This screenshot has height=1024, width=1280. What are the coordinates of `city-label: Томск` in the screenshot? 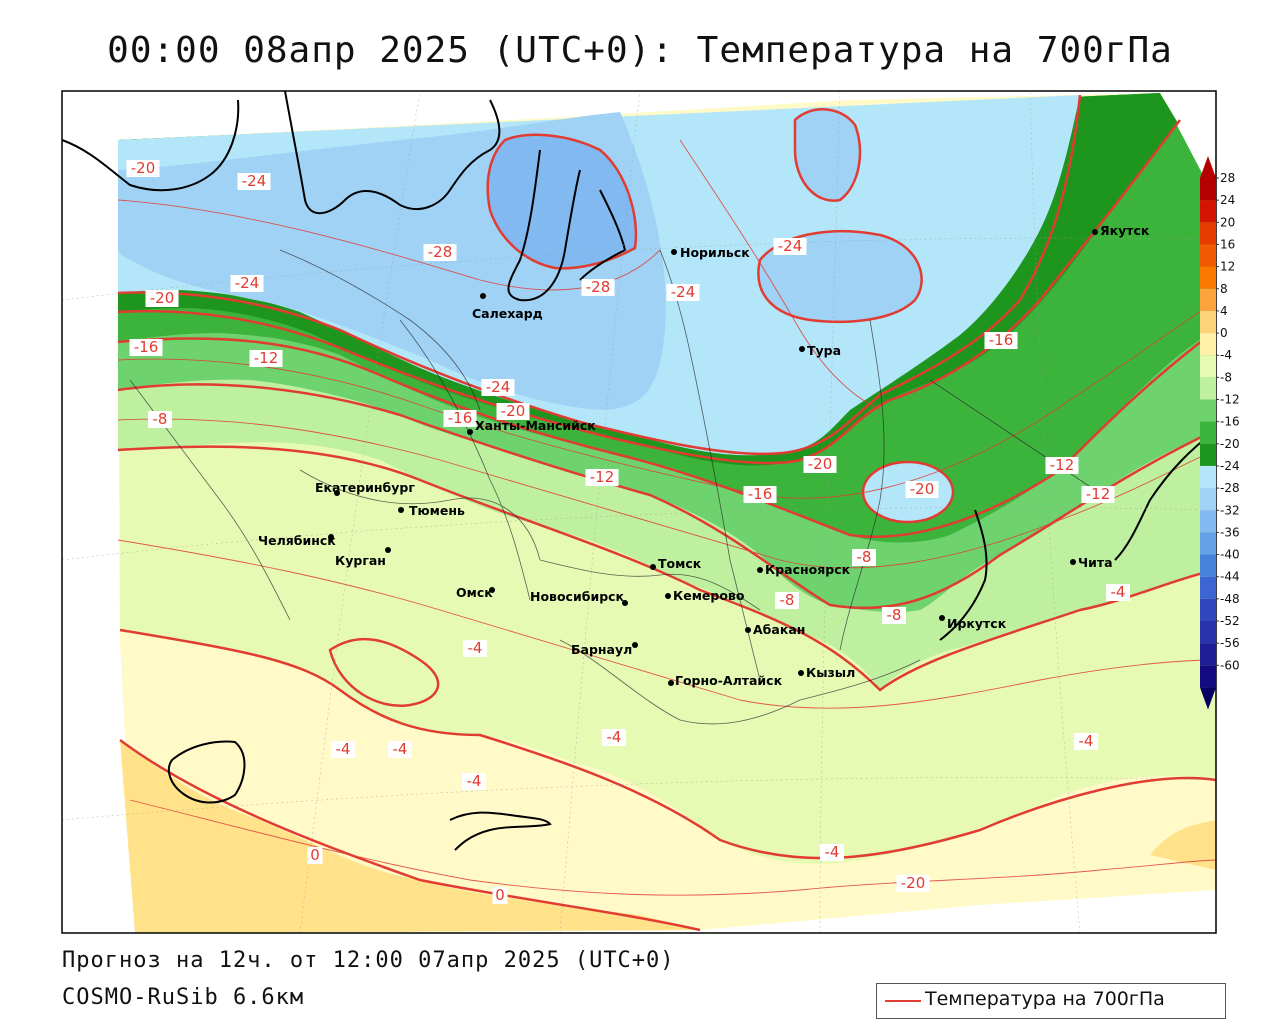 It's located at (680, 563).